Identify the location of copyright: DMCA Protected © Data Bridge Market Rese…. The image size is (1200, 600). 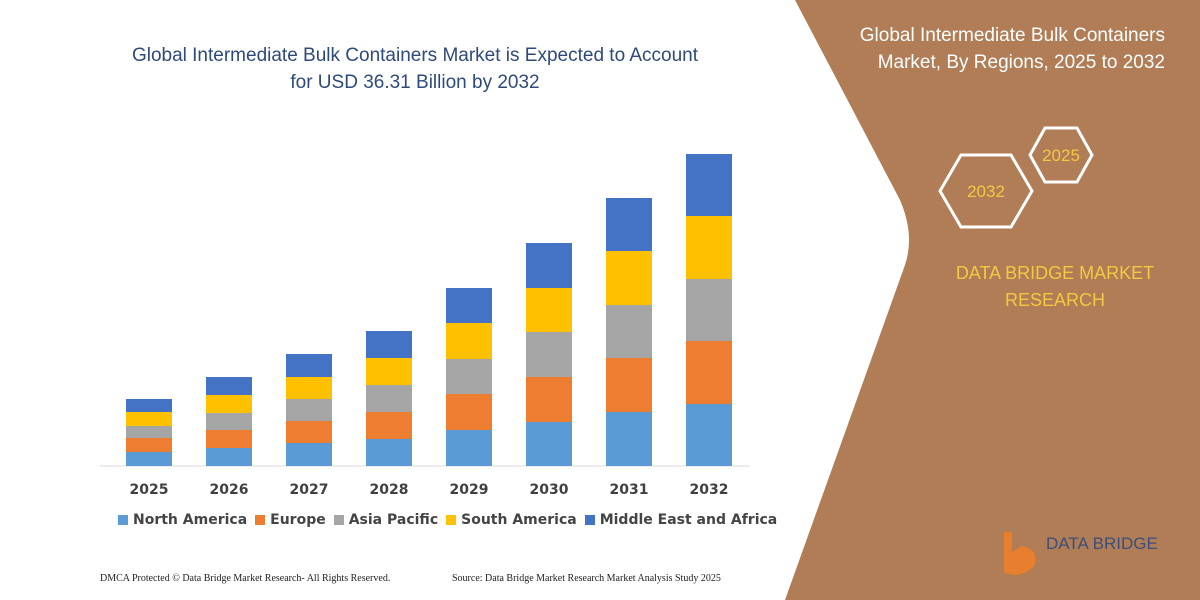
(245, 578).